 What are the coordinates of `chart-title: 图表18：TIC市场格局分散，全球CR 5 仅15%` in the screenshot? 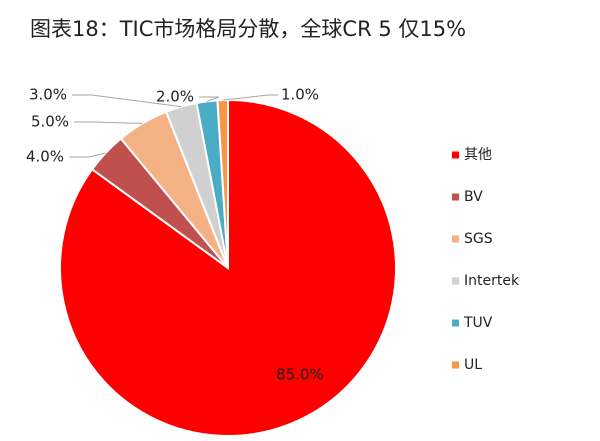 It's located at (248, 29).